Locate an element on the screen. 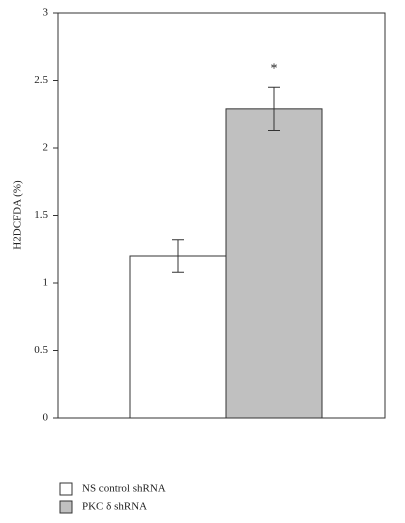 The height and width of the screenshot is (523, 405). y-axis-label: H2DCFDA (%) is located at coordinates (18, 215).